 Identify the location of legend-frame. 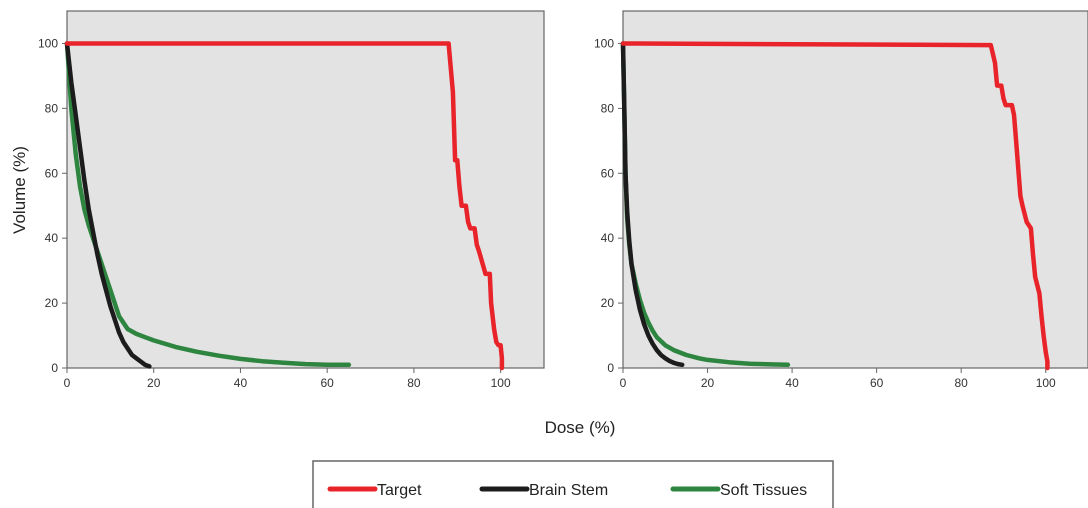
(573, 484).